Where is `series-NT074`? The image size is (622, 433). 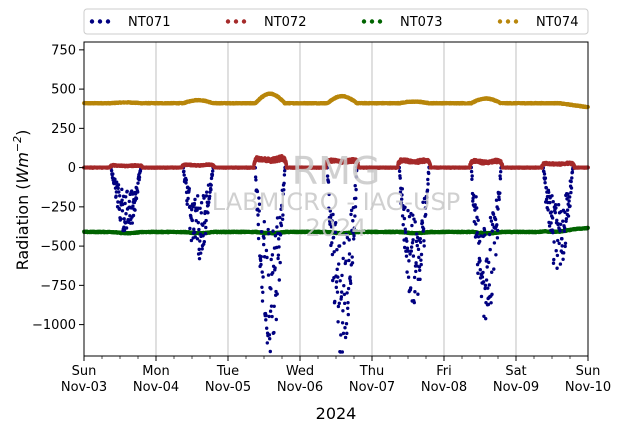
series-NT074 is located at coordinates (336, 100).